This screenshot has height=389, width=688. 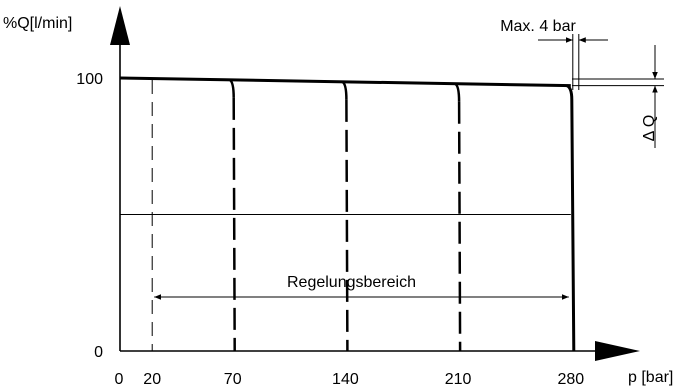 I want to click on x-tick-label: 140, so click(x=345, y=379).